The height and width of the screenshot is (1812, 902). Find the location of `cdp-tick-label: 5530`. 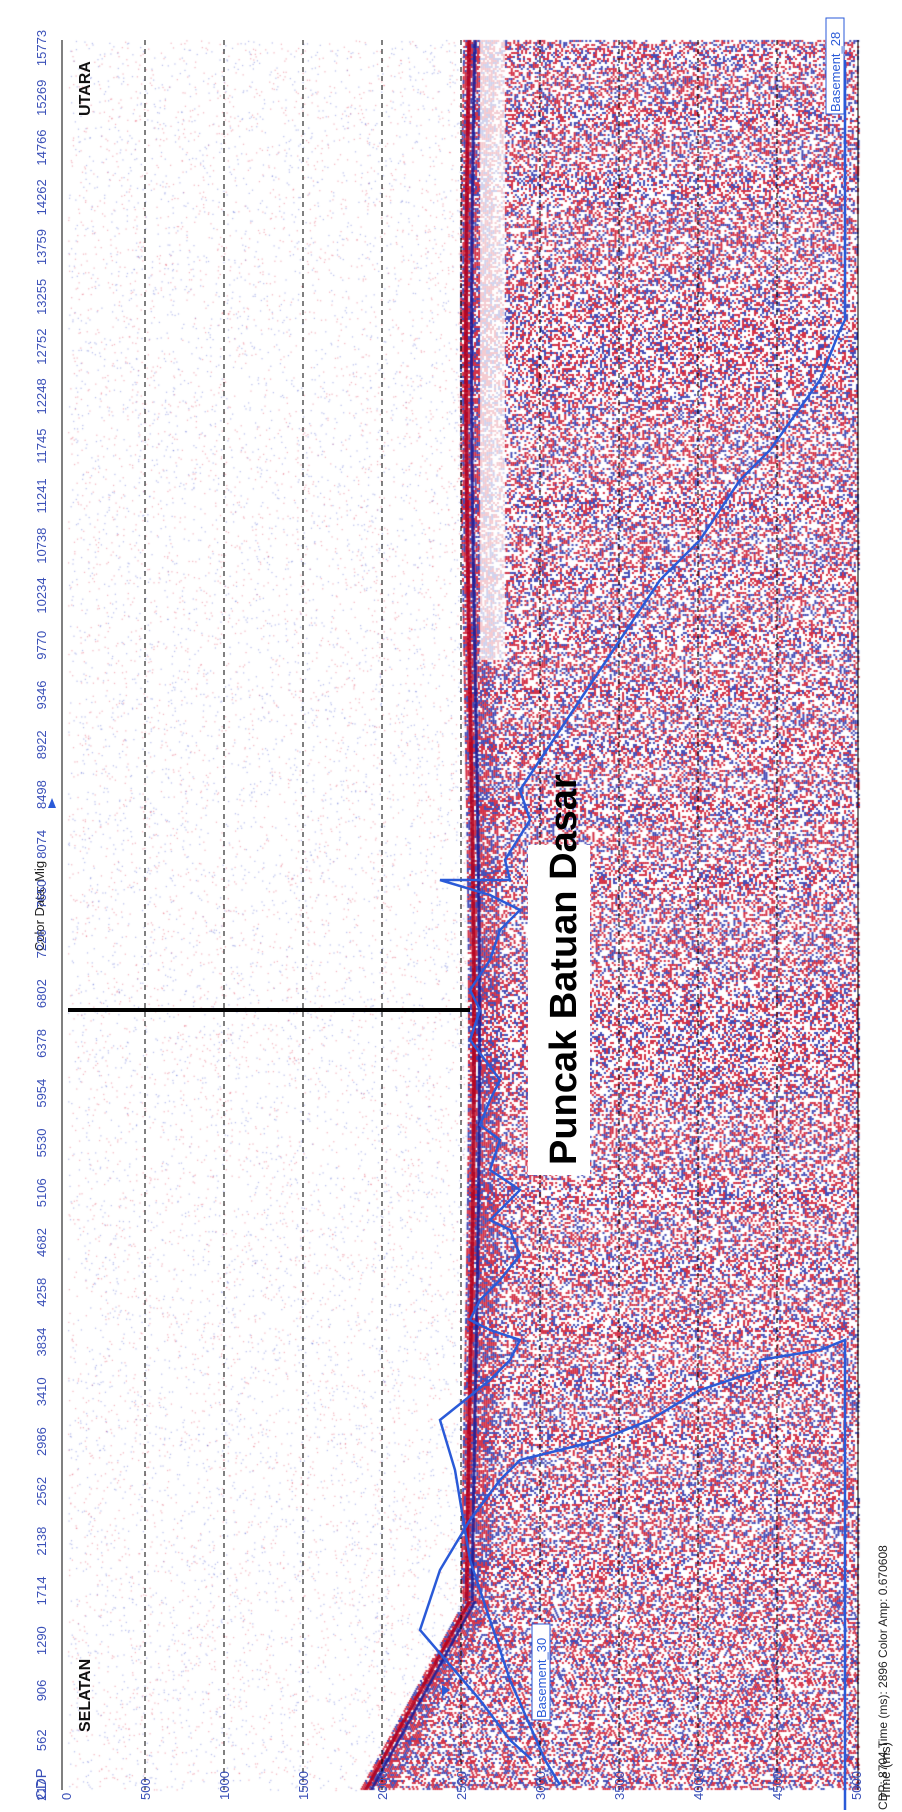

cdp-tick-label: 5530 is located at coordinates (41, 1143).